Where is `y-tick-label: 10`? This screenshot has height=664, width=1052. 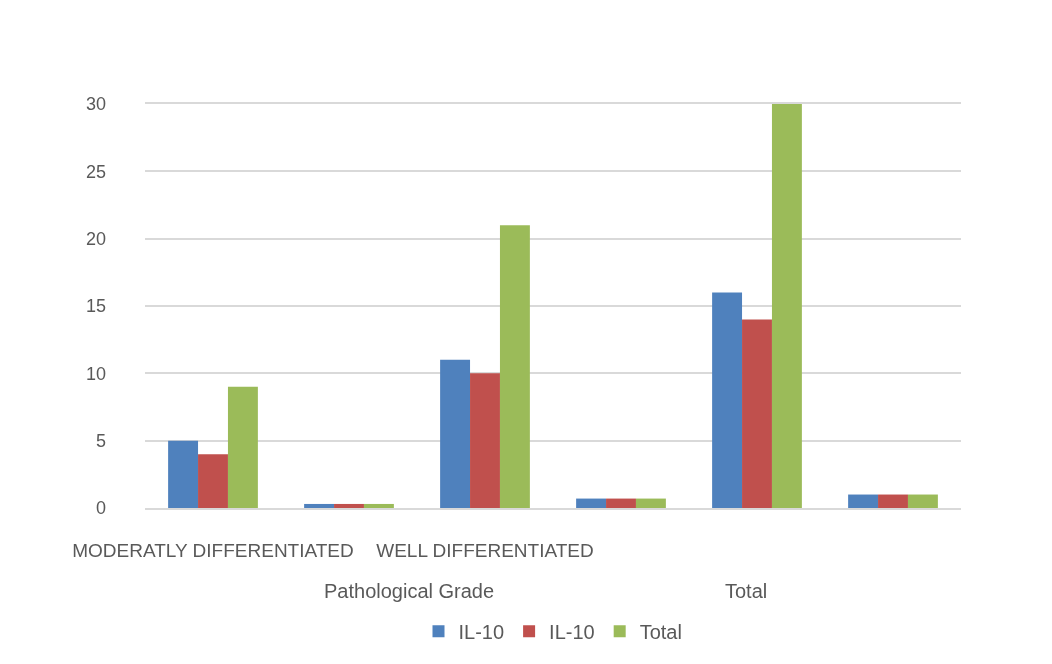
y-tick-label: 10 is located at coordinates (95, 373).